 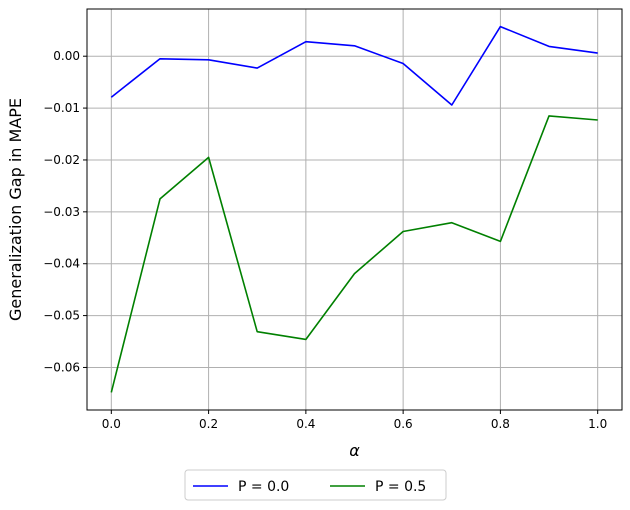 I want to click on legend-box, so click(x=315, y=485).